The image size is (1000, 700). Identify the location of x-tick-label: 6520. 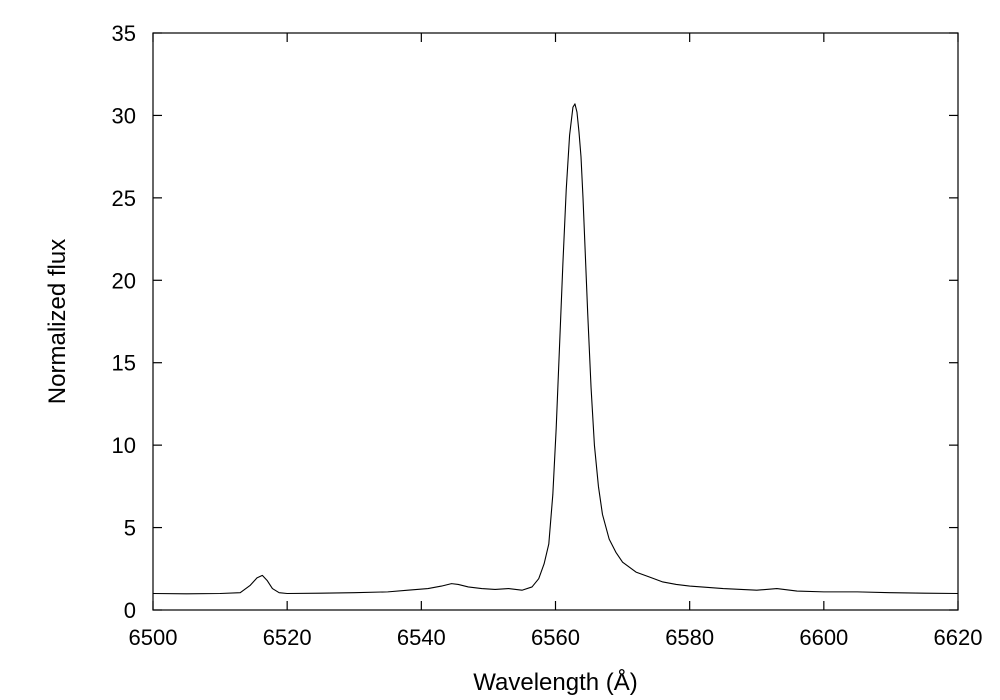
(287, 637).